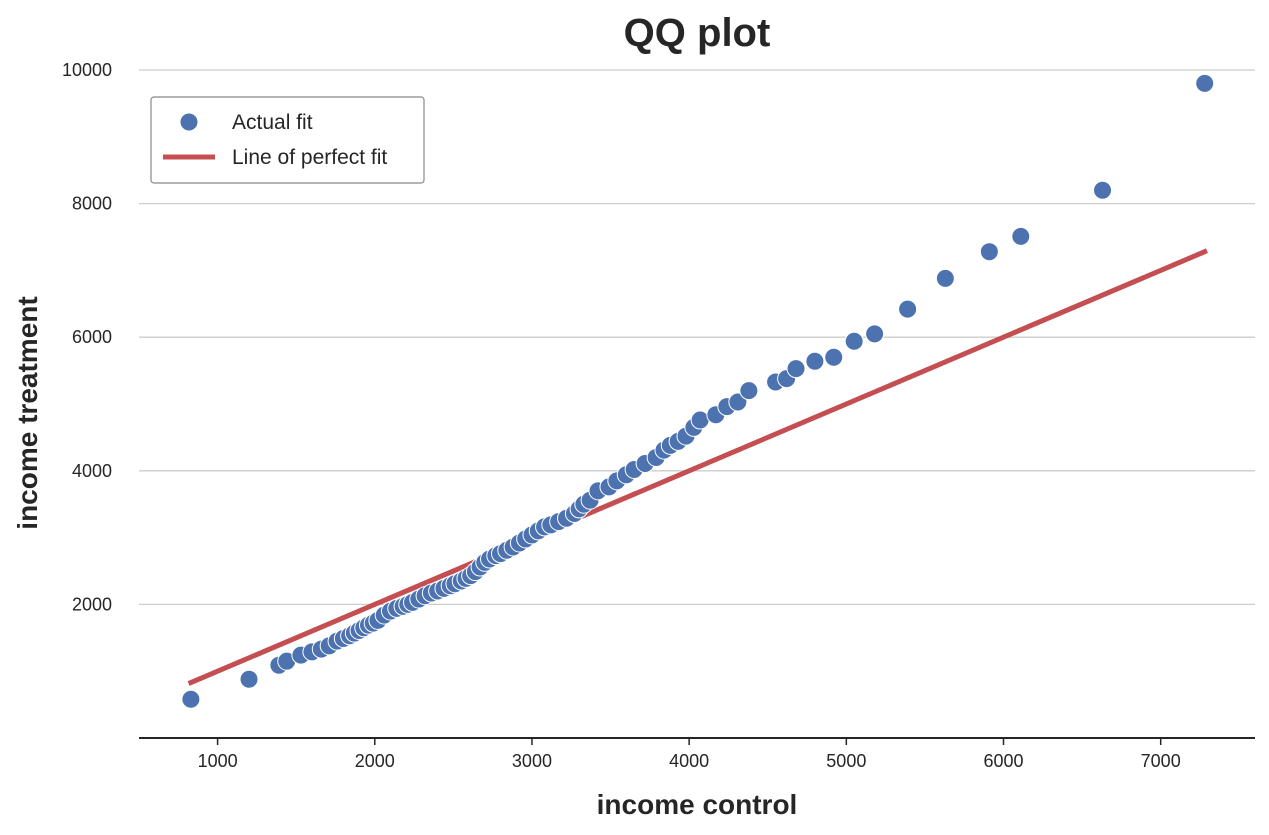 This screenshot has width=1269, height=835. Describe the element at coordinates (189, 122) in the screenshot. I see `legend-scatter-marker` at that location.